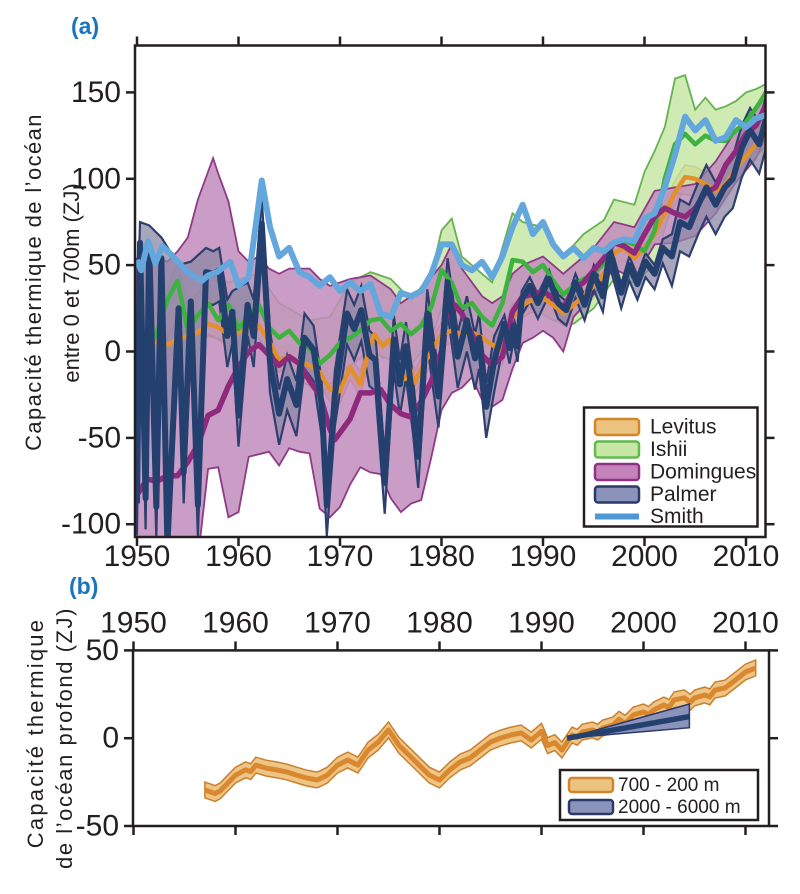 This screenshot has width=800, height=894. I want to click on svg-text: Levitus, so click(683, 427).